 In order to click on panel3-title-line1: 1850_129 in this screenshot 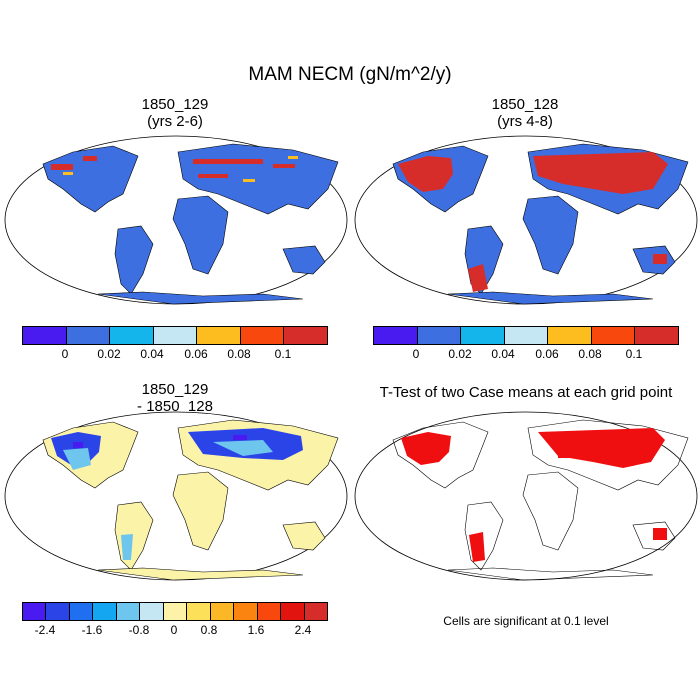, I will do `click(175, 389)`.